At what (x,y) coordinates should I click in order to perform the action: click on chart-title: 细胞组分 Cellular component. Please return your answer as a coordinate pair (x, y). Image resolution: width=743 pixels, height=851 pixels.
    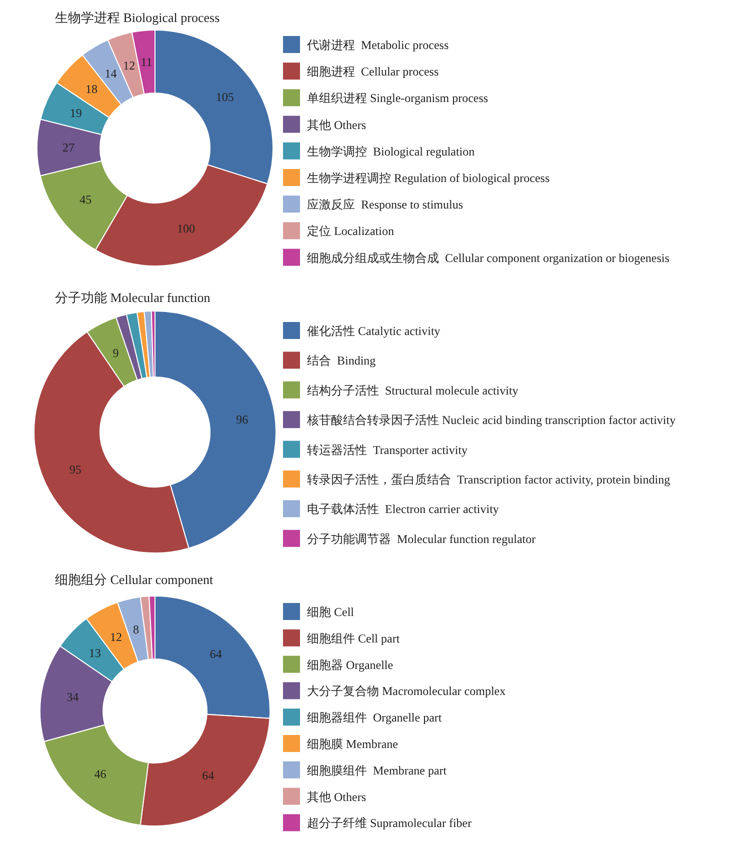
    Looking at the image, I should click on (134, 579).